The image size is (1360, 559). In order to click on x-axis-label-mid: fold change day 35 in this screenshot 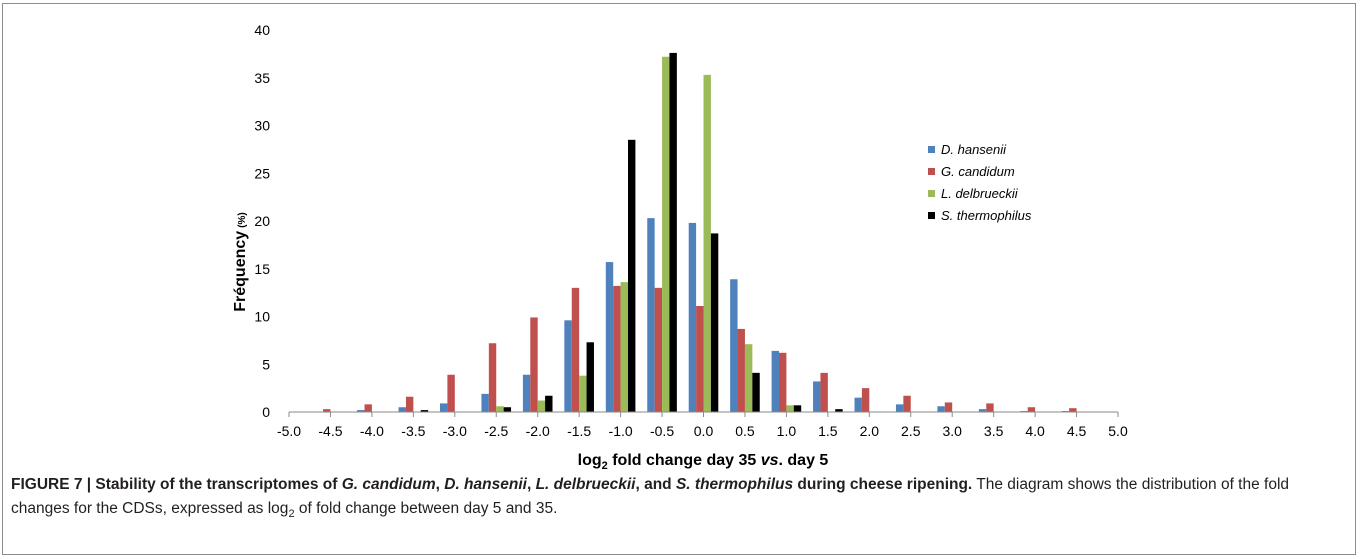, I will do `click(684, 460)`.